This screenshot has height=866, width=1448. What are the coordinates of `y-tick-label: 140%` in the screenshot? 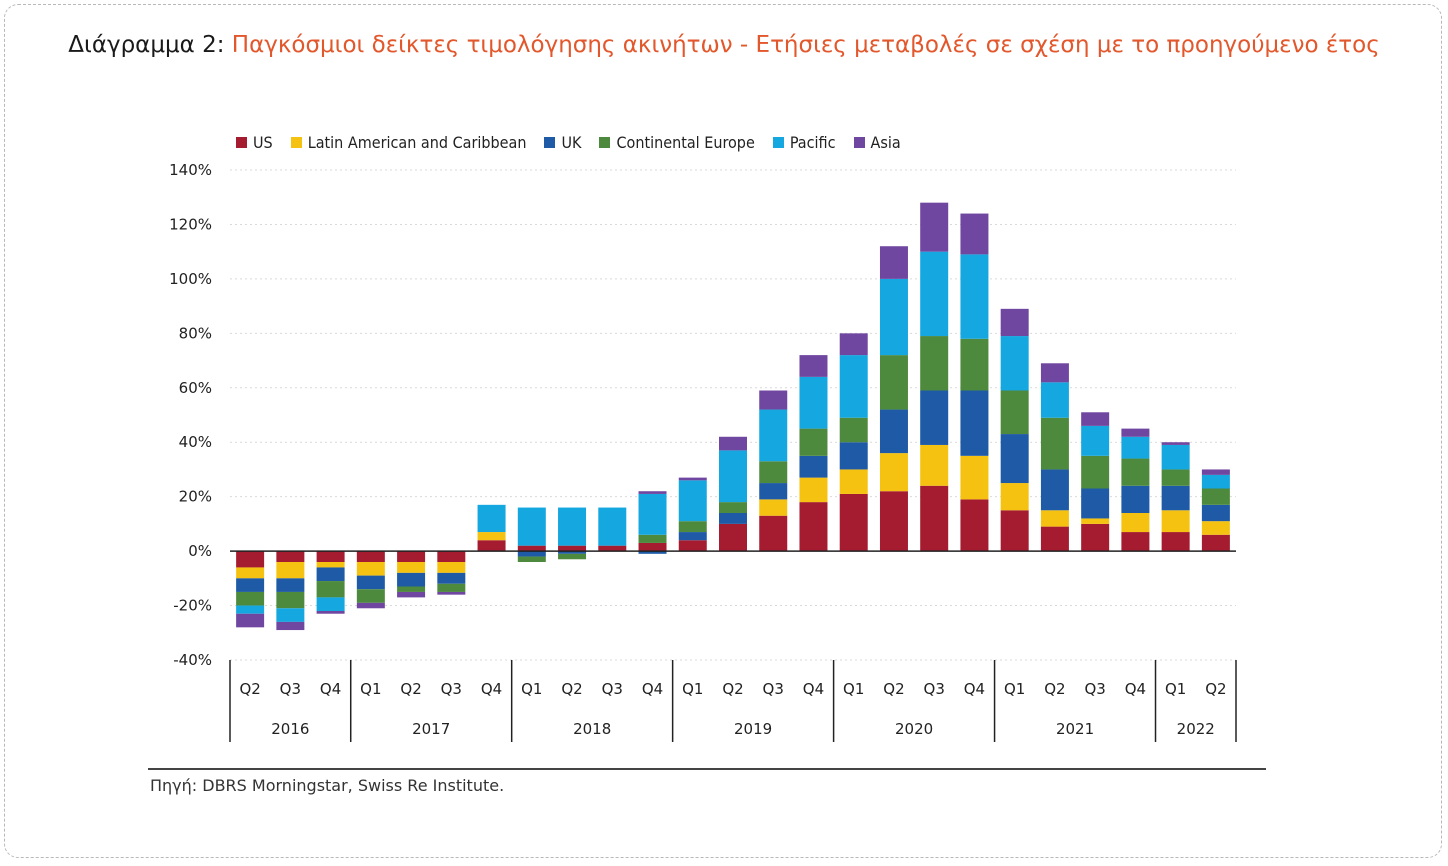 It's located at (190, 170).